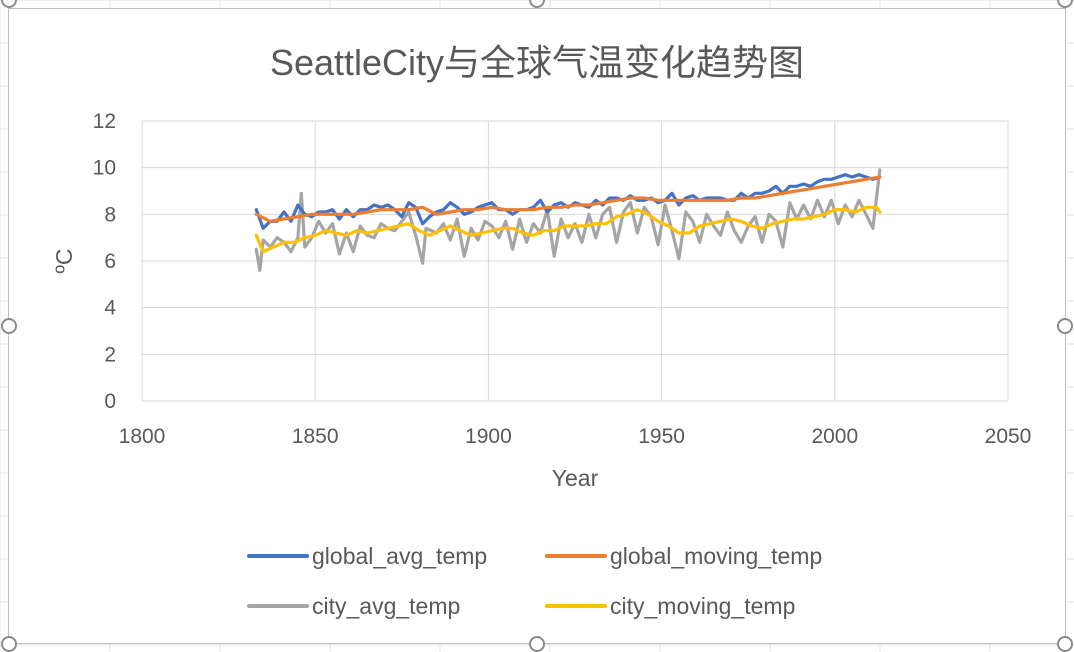  I want to click on resize-handle-middle-left, so click(9, 326).